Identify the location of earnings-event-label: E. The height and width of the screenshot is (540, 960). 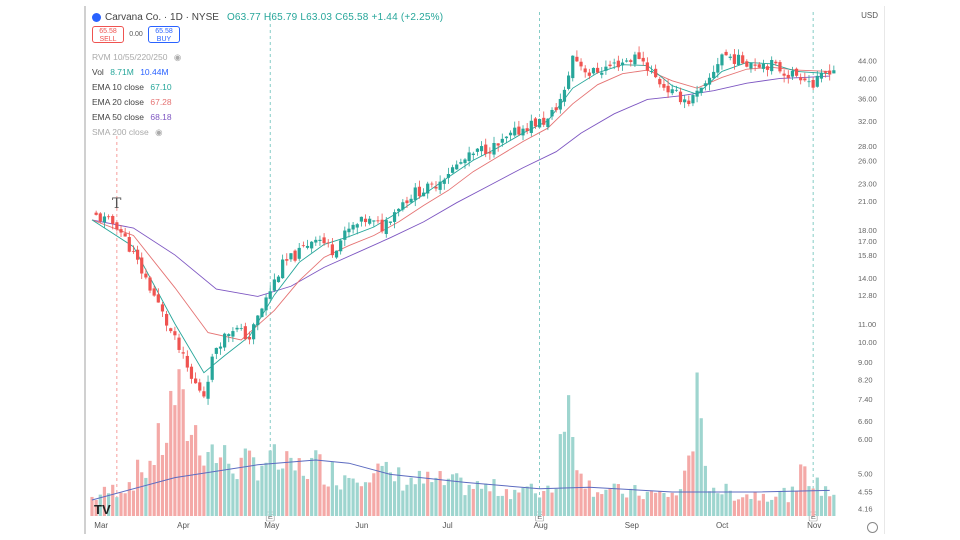
(813, 516).